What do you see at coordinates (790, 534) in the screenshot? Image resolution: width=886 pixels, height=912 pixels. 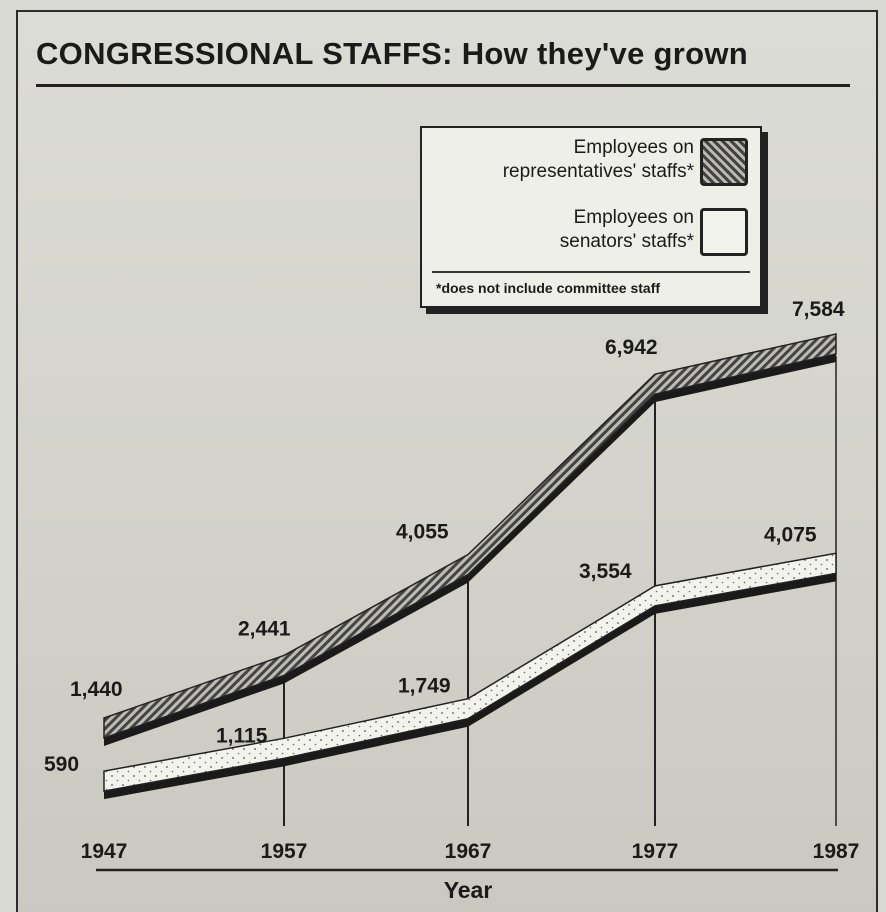 I see `data-label-sen-1987: 4,075` at bounding box center [790, 534].